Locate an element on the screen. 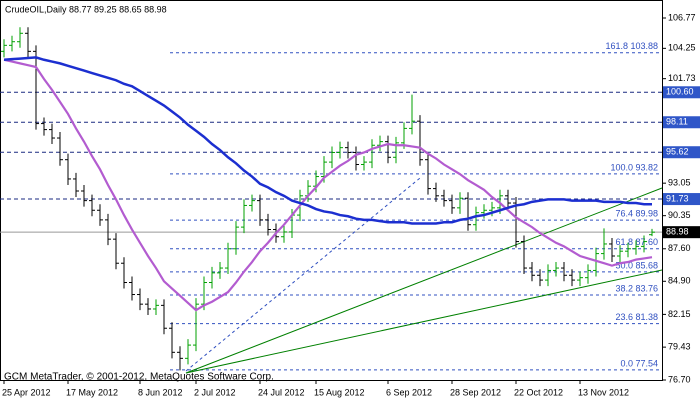  fib-label: 76.4 89.98 is located at coordinates (636, 214).